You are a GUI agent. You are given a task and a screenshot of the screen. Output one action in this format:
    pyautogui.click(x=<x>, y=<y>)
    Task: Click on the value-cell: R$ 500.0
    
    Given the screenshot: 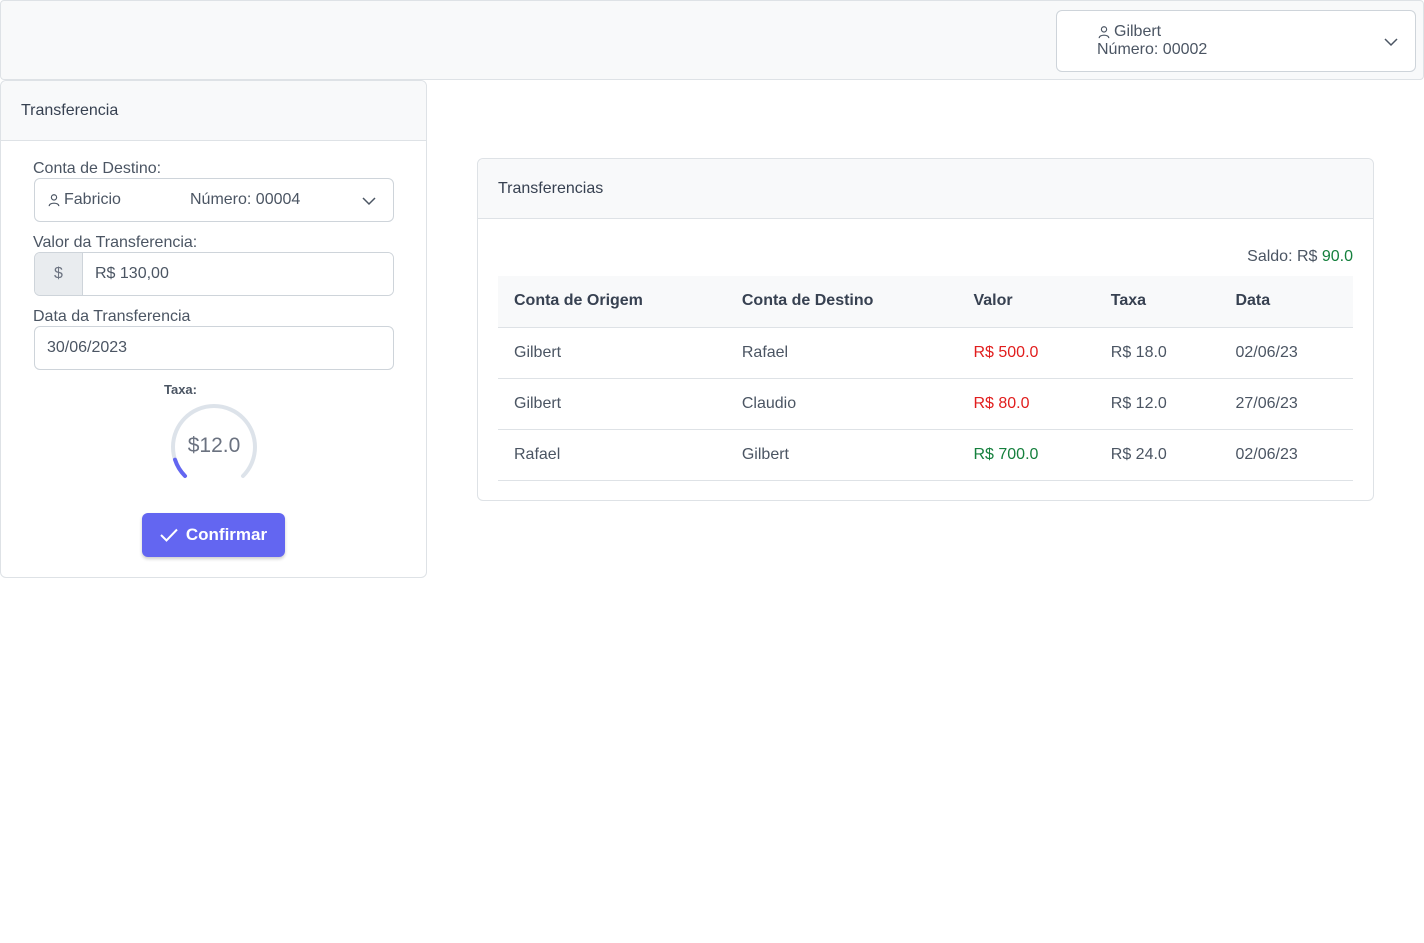 What is the action you would take?
    pyautogui.click(x=1026, y=353)
    